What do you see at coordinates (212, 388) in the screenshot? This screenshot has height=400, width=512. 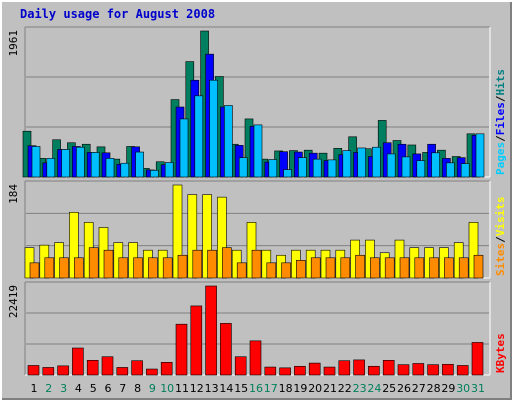 I see `x-tick-label-day-13: 13` at bounding box center [212, 388].